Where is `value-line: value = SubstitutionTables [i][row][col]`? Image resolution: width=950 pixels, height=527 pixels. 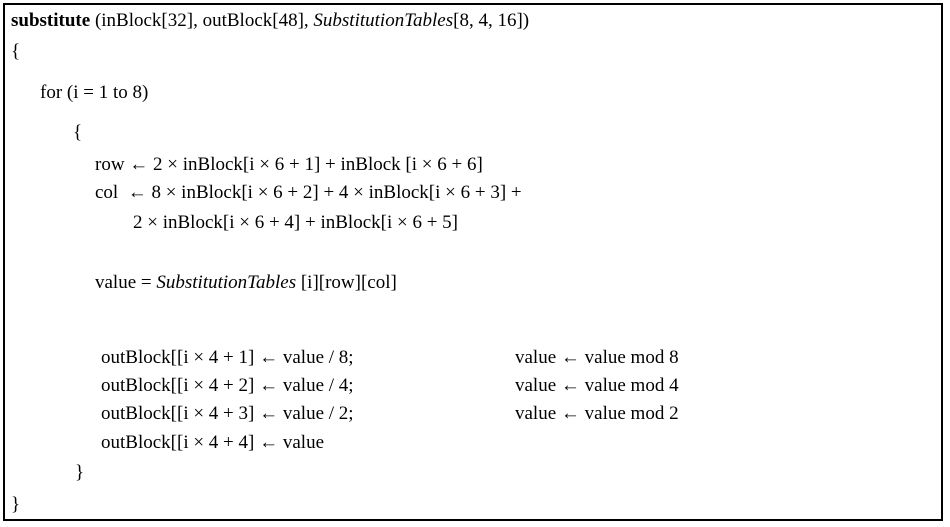
value-line: value = SubstitutionTables [i][row][col] is located at coordinates (246, 282).